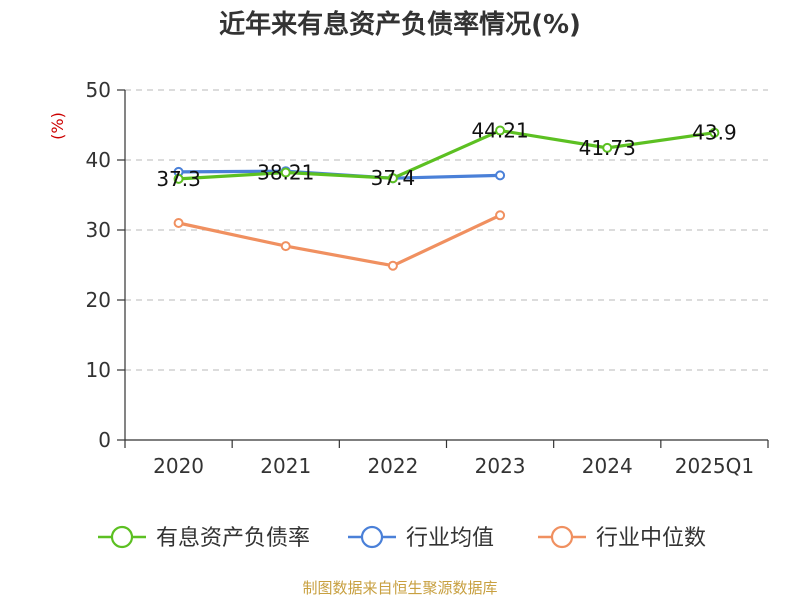  I want to click on data-label: 37.3, so click(178, 179).